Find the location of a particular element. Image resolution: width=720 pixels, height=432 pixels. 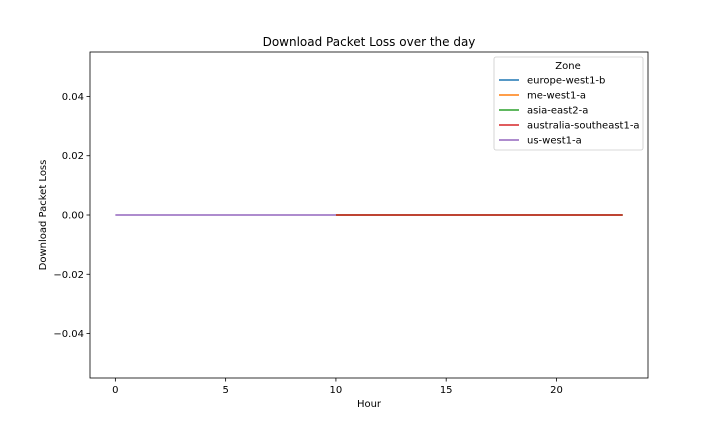

legend-title: Zone is located at coordinates (567, 66).